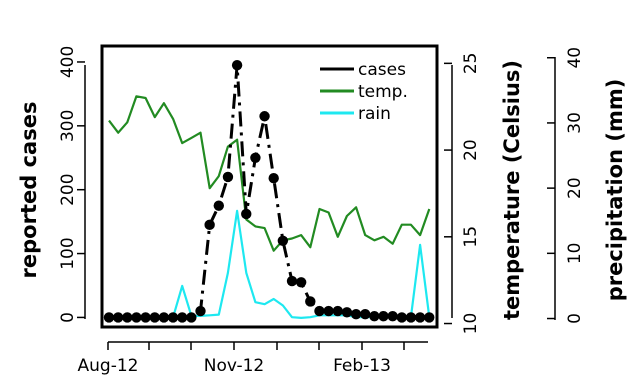  I want to click on x-axis-ticks: Aug-12 Nov-12 Feb-13, so click(241, 359).